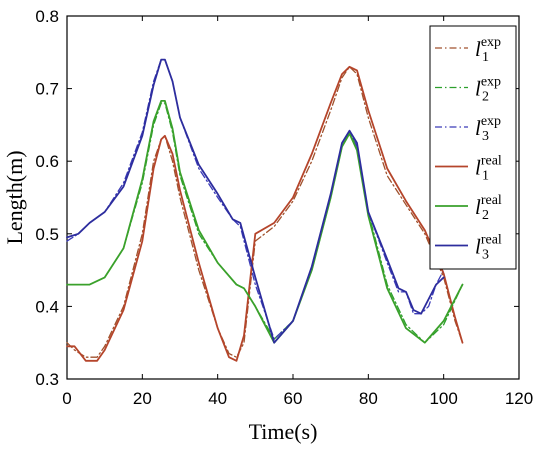 This screenshot has height=450, width=550. Describe the element at coordinates (473, 147) in the screenshot. I see `legend-box` at that location.